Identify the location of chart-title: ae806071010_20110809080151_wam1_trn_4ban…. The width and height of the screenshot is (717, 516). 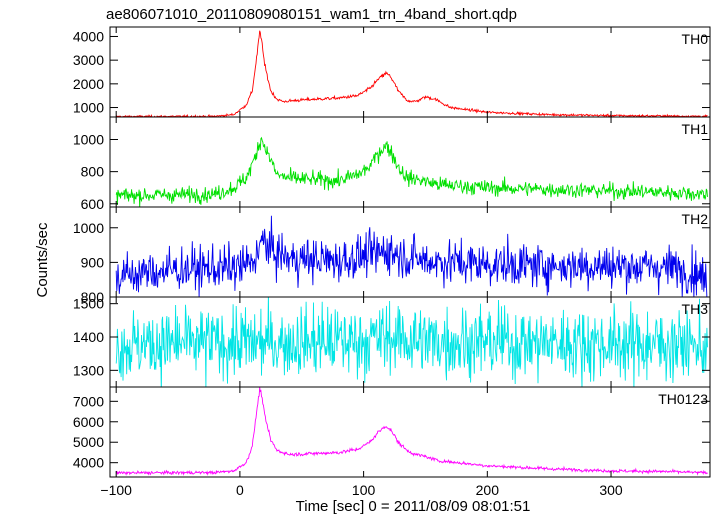
(311, 14).